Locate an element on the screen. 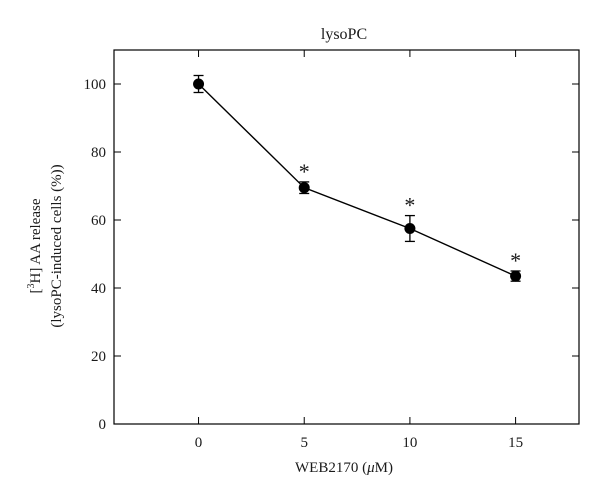  x-axis-label-mu: μ is located at coordinates (370, 468).